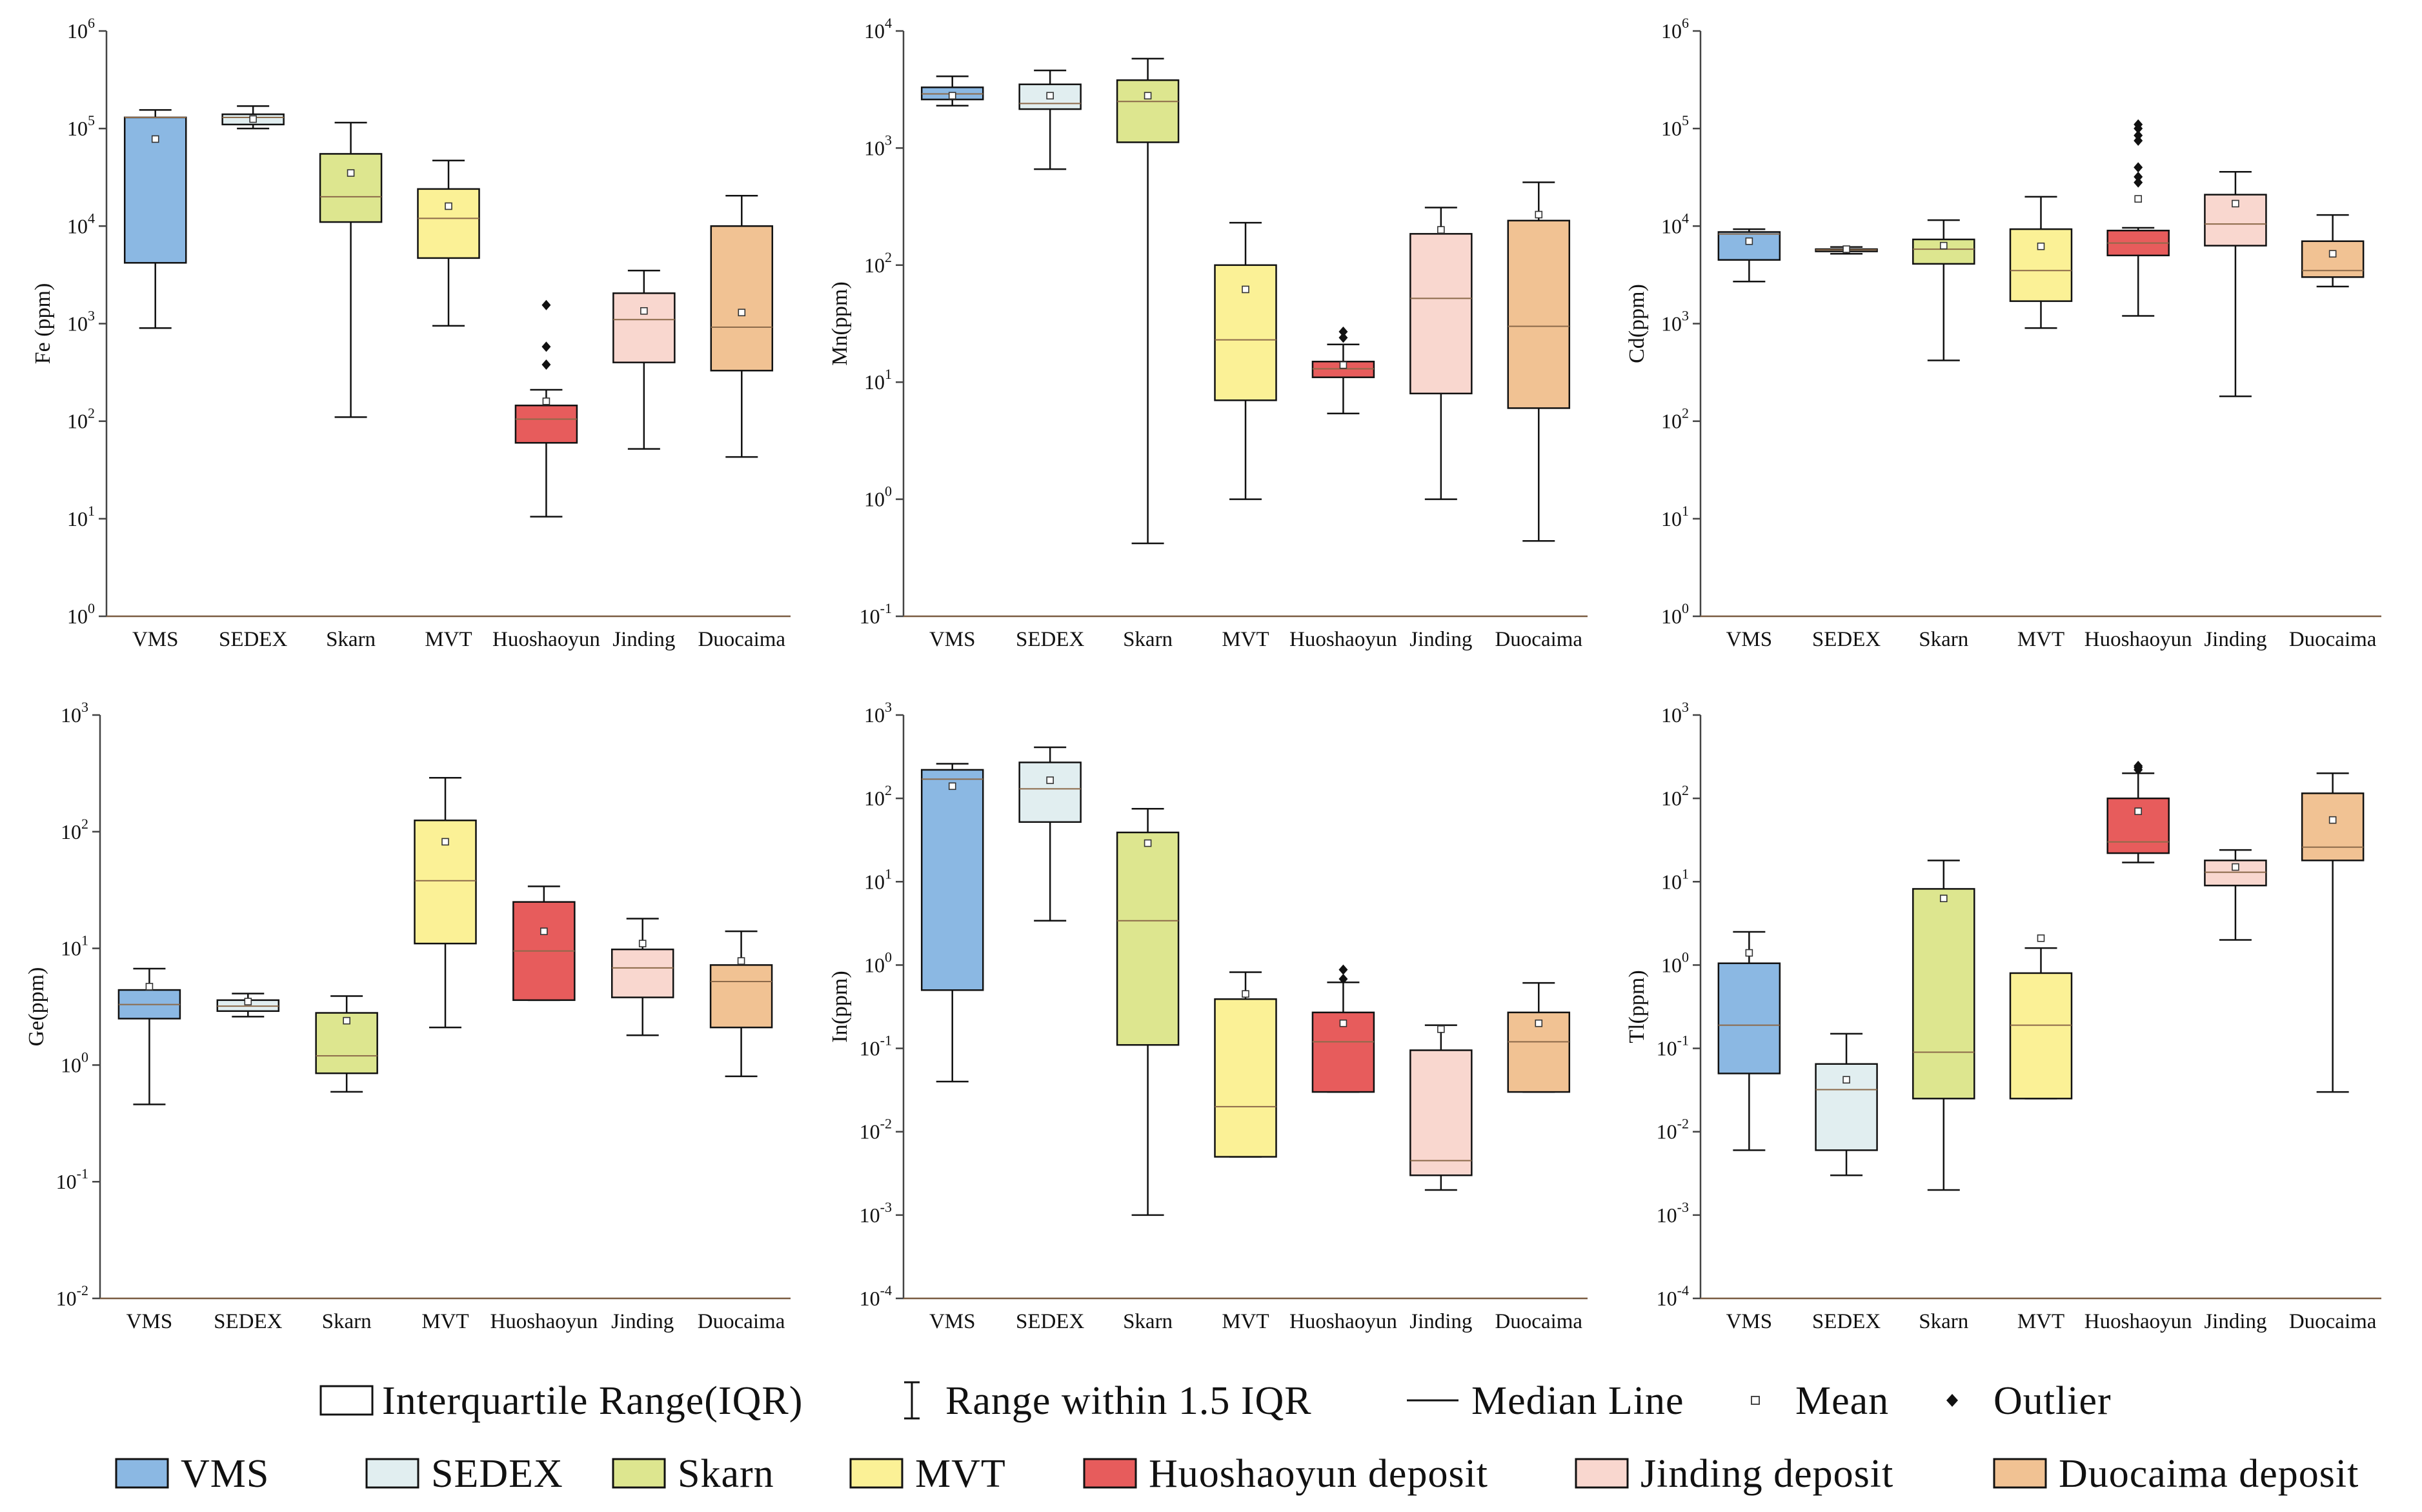 The width and height of the screenshot is (2422, 1512). I want to click on legend-label: Range within 1.5 IQR, so click(1128, 1401).